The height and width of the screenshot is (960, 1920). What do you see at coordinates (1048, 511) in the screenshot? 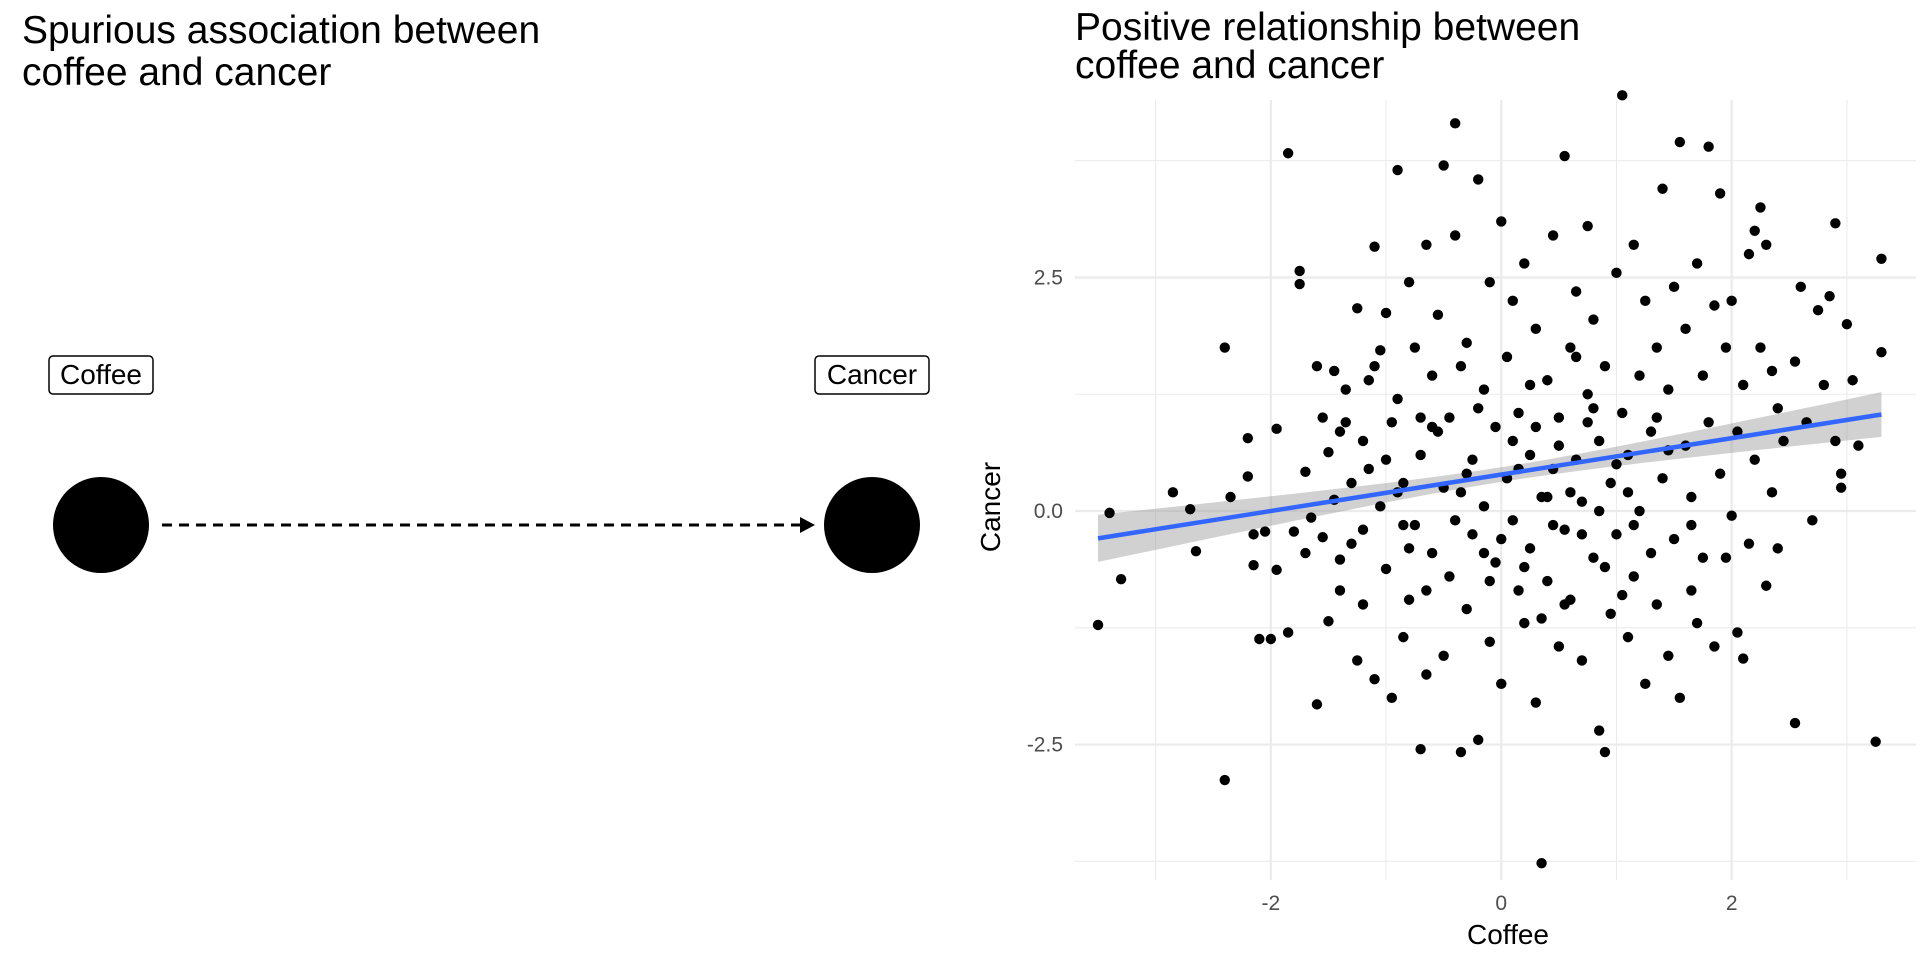
I see `y-tick-label: 0.0` at bounding box center [1048, 511].